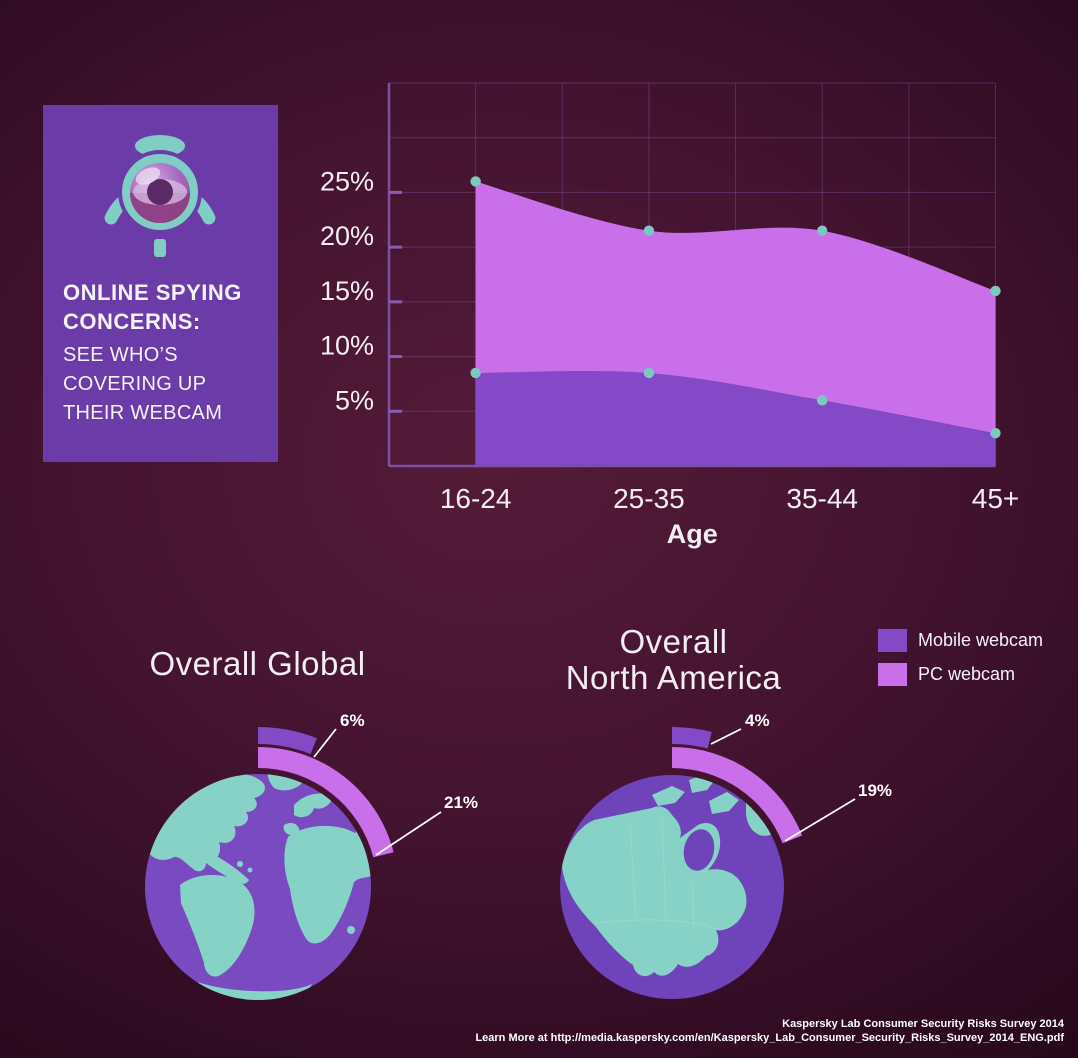 The width and height of the screenshot is (1078, 1058). Describe the element at coordinates (160, 192) in the screenshot. I see `webcam-pupil` at that location.